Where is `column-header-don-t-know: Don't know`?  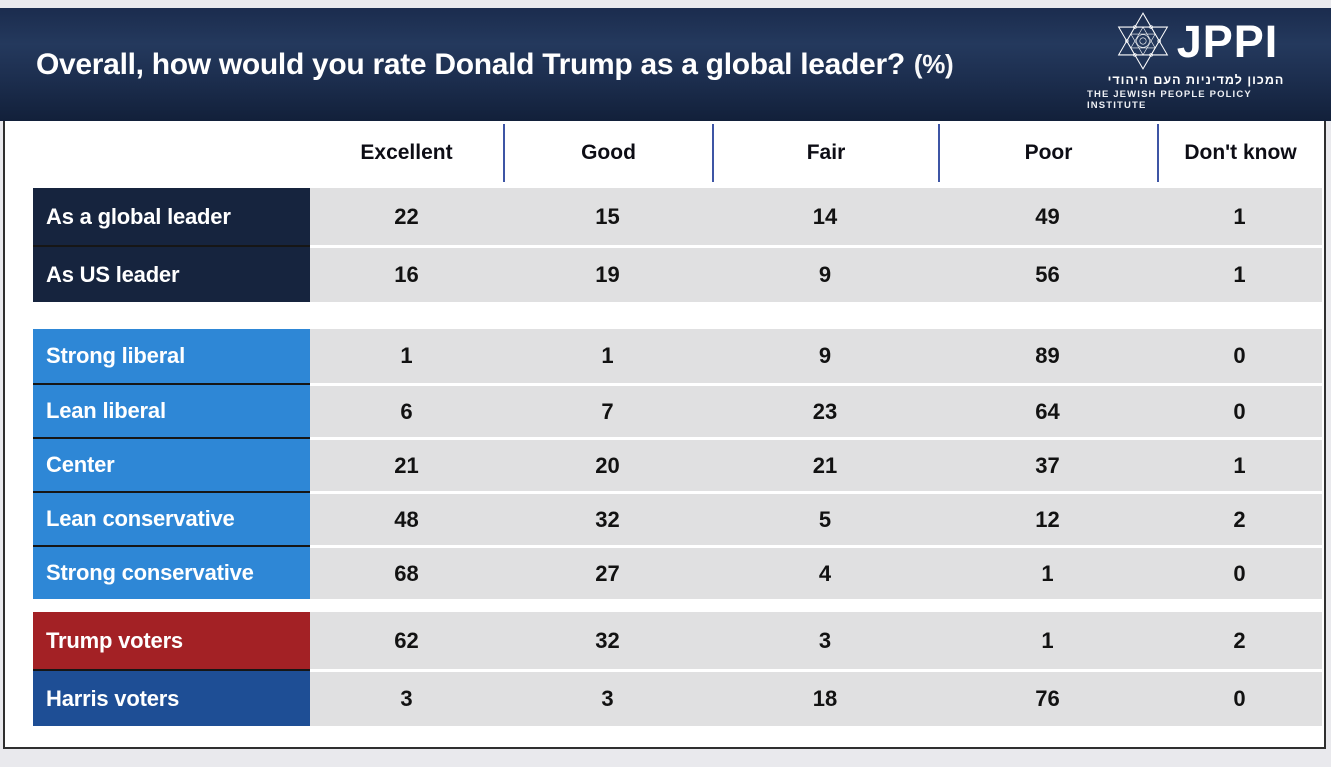 column-header-don-t-know: Don't know is located at coordinates (1239, 153).